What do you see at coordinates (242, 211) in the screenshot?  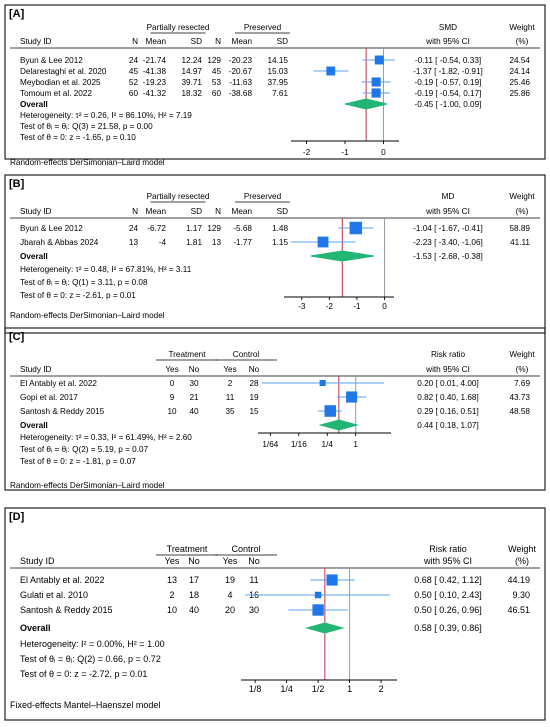 I see `column-header: Mean` at bounding box center [242, 211].